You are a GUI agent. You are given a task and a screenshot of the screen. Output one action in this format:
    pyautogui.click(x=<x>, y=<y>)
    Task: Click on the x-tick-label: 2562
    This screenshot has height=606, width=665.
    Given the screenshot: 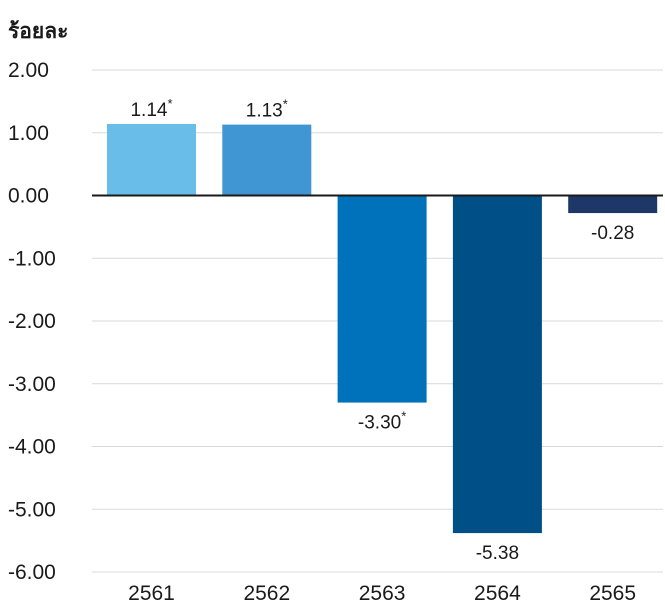 What is the action you would take?
    pyautogui.click(x=266, y=593)
    